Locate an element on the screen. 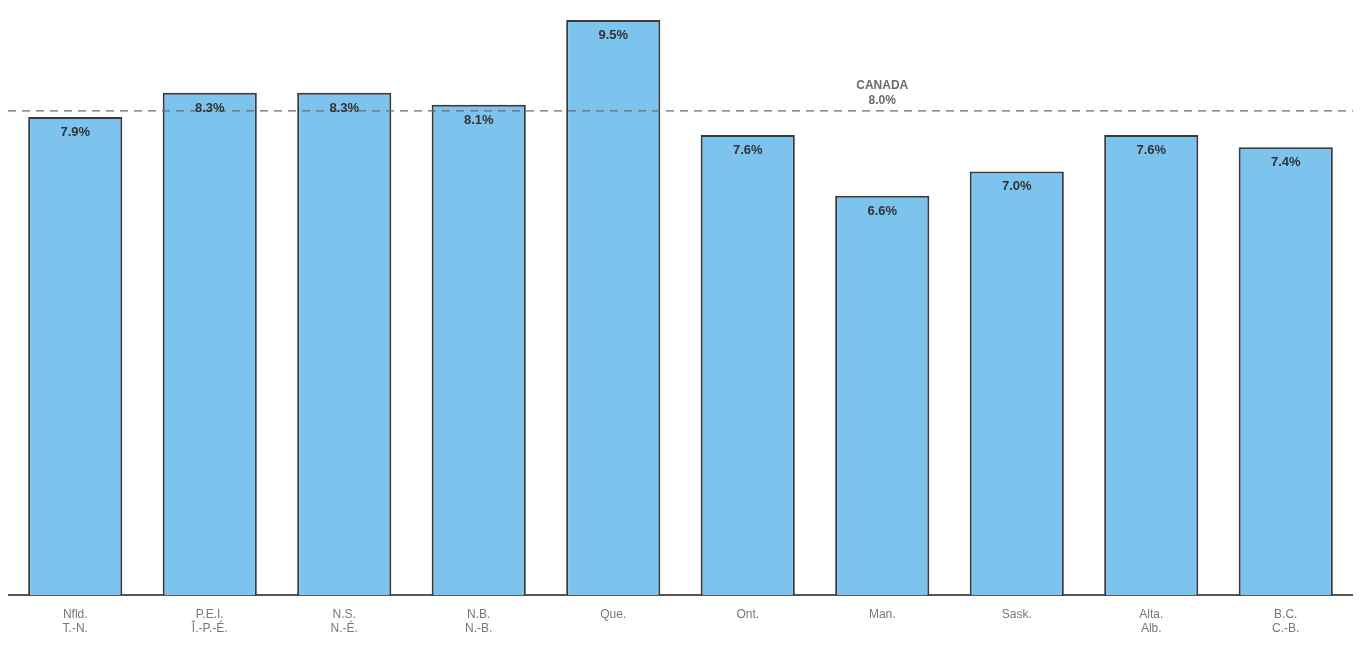 Image resolution: width=1361 pixels, height=654 pixels. x-tick-label: N.B. N.-B. is located at coordinates (479, 621).